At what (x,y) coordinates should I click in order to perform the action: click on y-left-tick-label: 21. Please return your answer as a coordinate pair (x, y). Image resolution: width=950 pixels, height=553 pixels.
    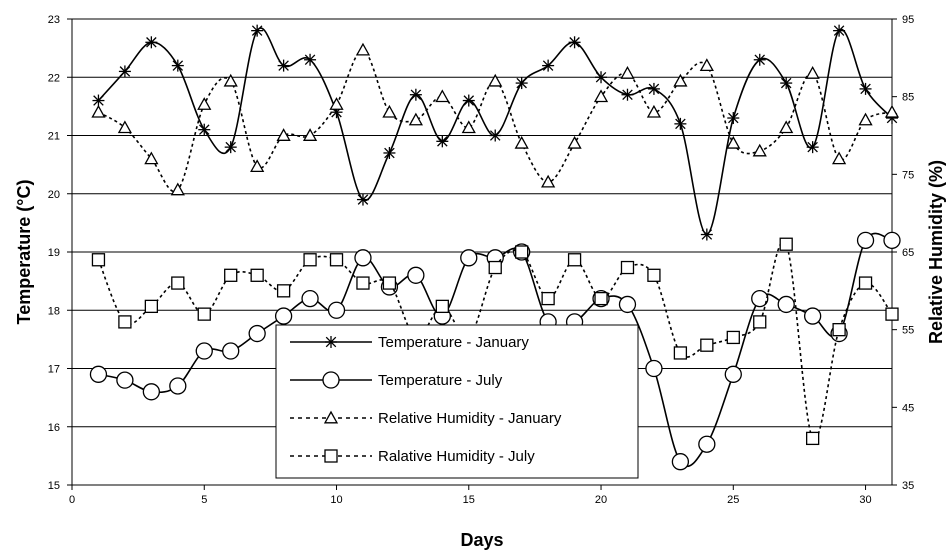
    Looking at the image, I should click on (54, 137).